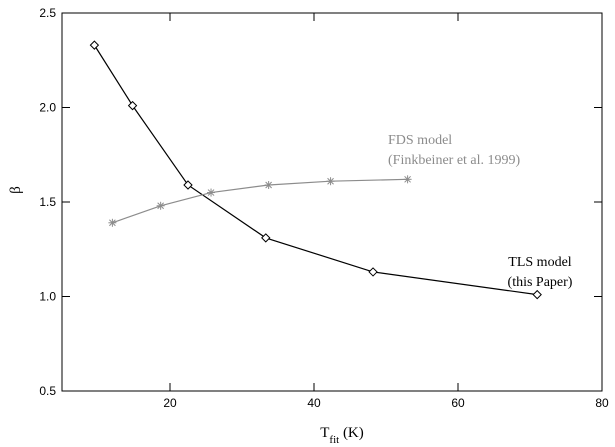 This screenshot has height=447, width=615. What do you see at coordinates (334, 440) in the screenshot?
I see `x-axis-title-sub: fit` at bounding box center [334, 440].